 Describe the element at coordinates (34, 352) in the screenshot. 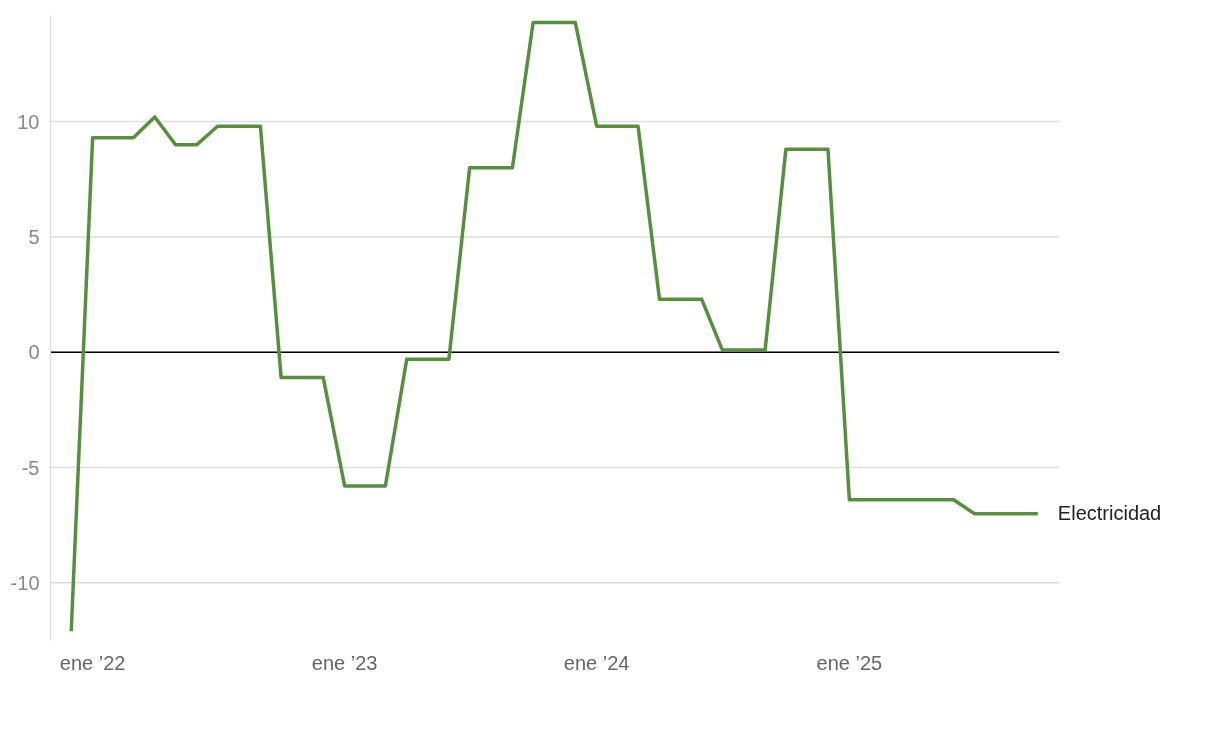

I see `y-tick-label: 0` at that location.